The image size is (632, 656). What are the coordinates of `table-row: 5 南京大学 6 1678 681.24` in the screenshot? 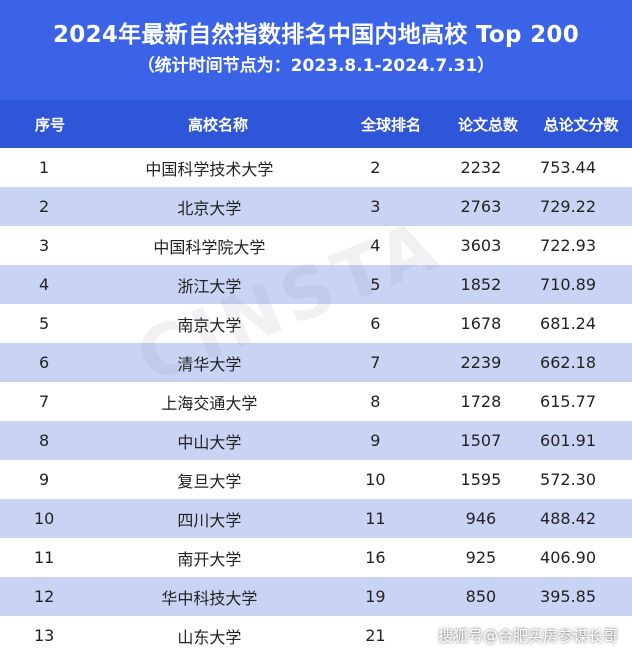 It's located at (316, 323).